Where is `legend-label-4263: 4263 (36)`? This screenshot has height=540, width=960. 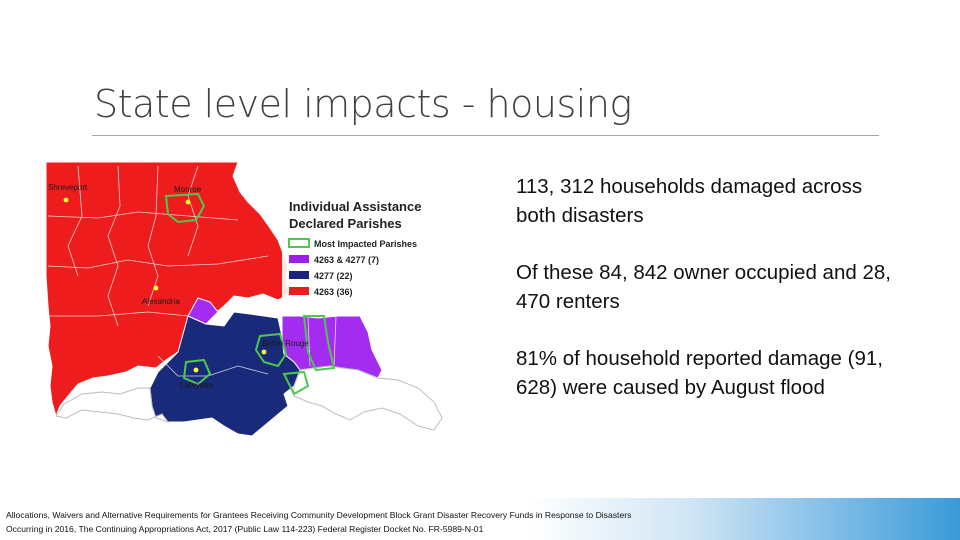
legend-label-4263: 4263 (36) is located at coordinates (333, 292).